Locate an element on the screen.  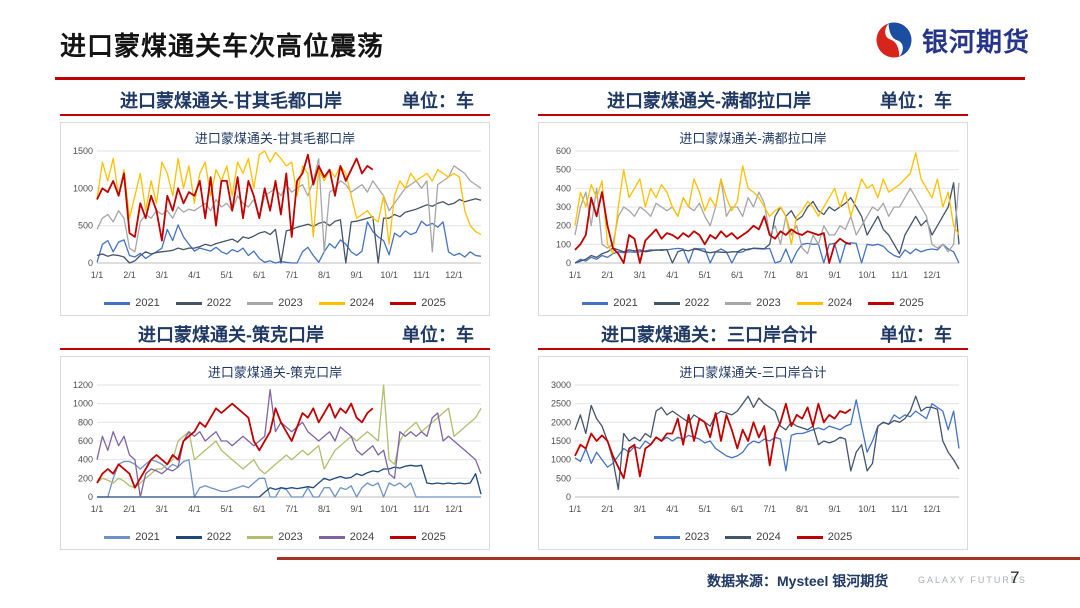
panel-header: 进口蒙煤通关-甘其毛都口岸 单位：车 is located at coordinates (275, 100).